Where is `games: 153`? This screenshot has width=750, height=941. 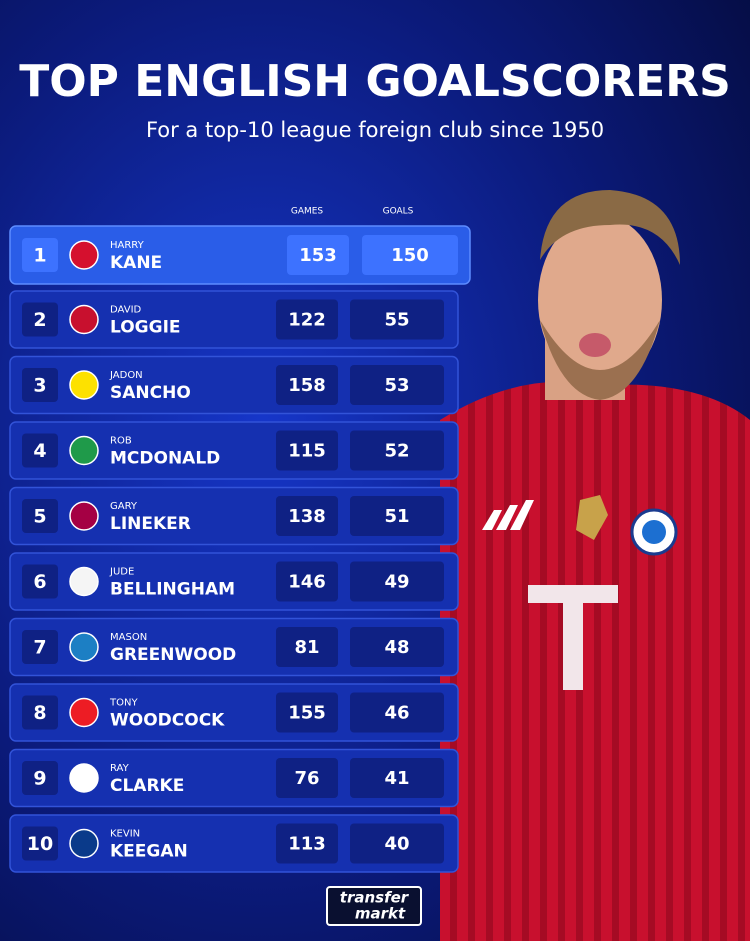 games: 153 is located at coordinates (318, 255).